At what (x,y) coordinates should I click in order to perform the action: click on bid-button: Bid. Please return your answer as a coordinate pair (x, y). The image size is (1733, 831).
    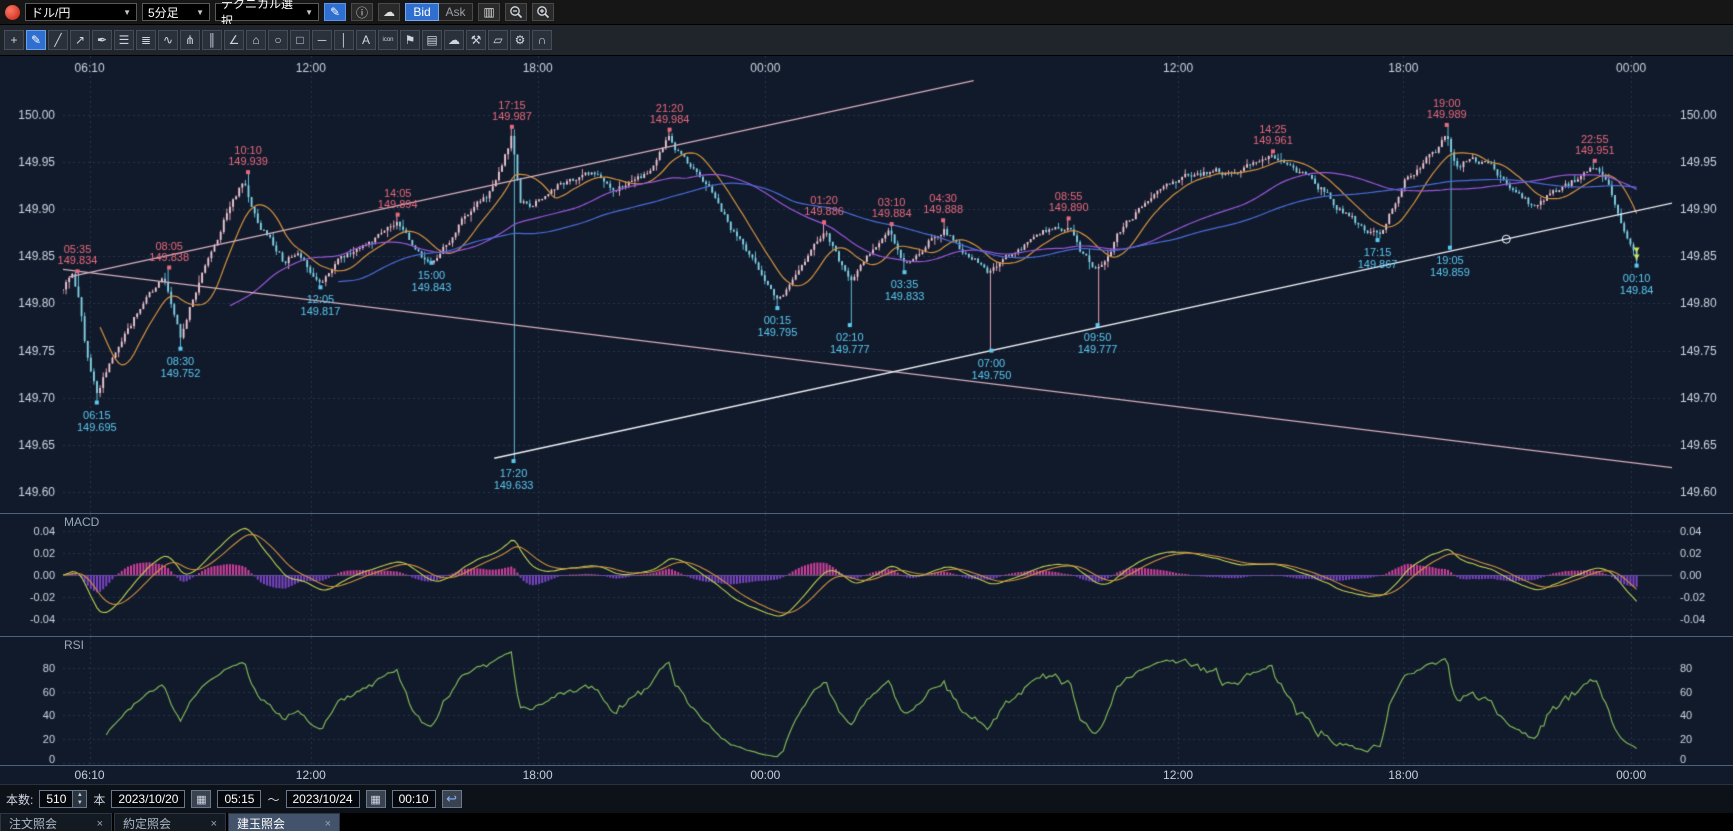
    Looking at the image, I should click on (422, 12).